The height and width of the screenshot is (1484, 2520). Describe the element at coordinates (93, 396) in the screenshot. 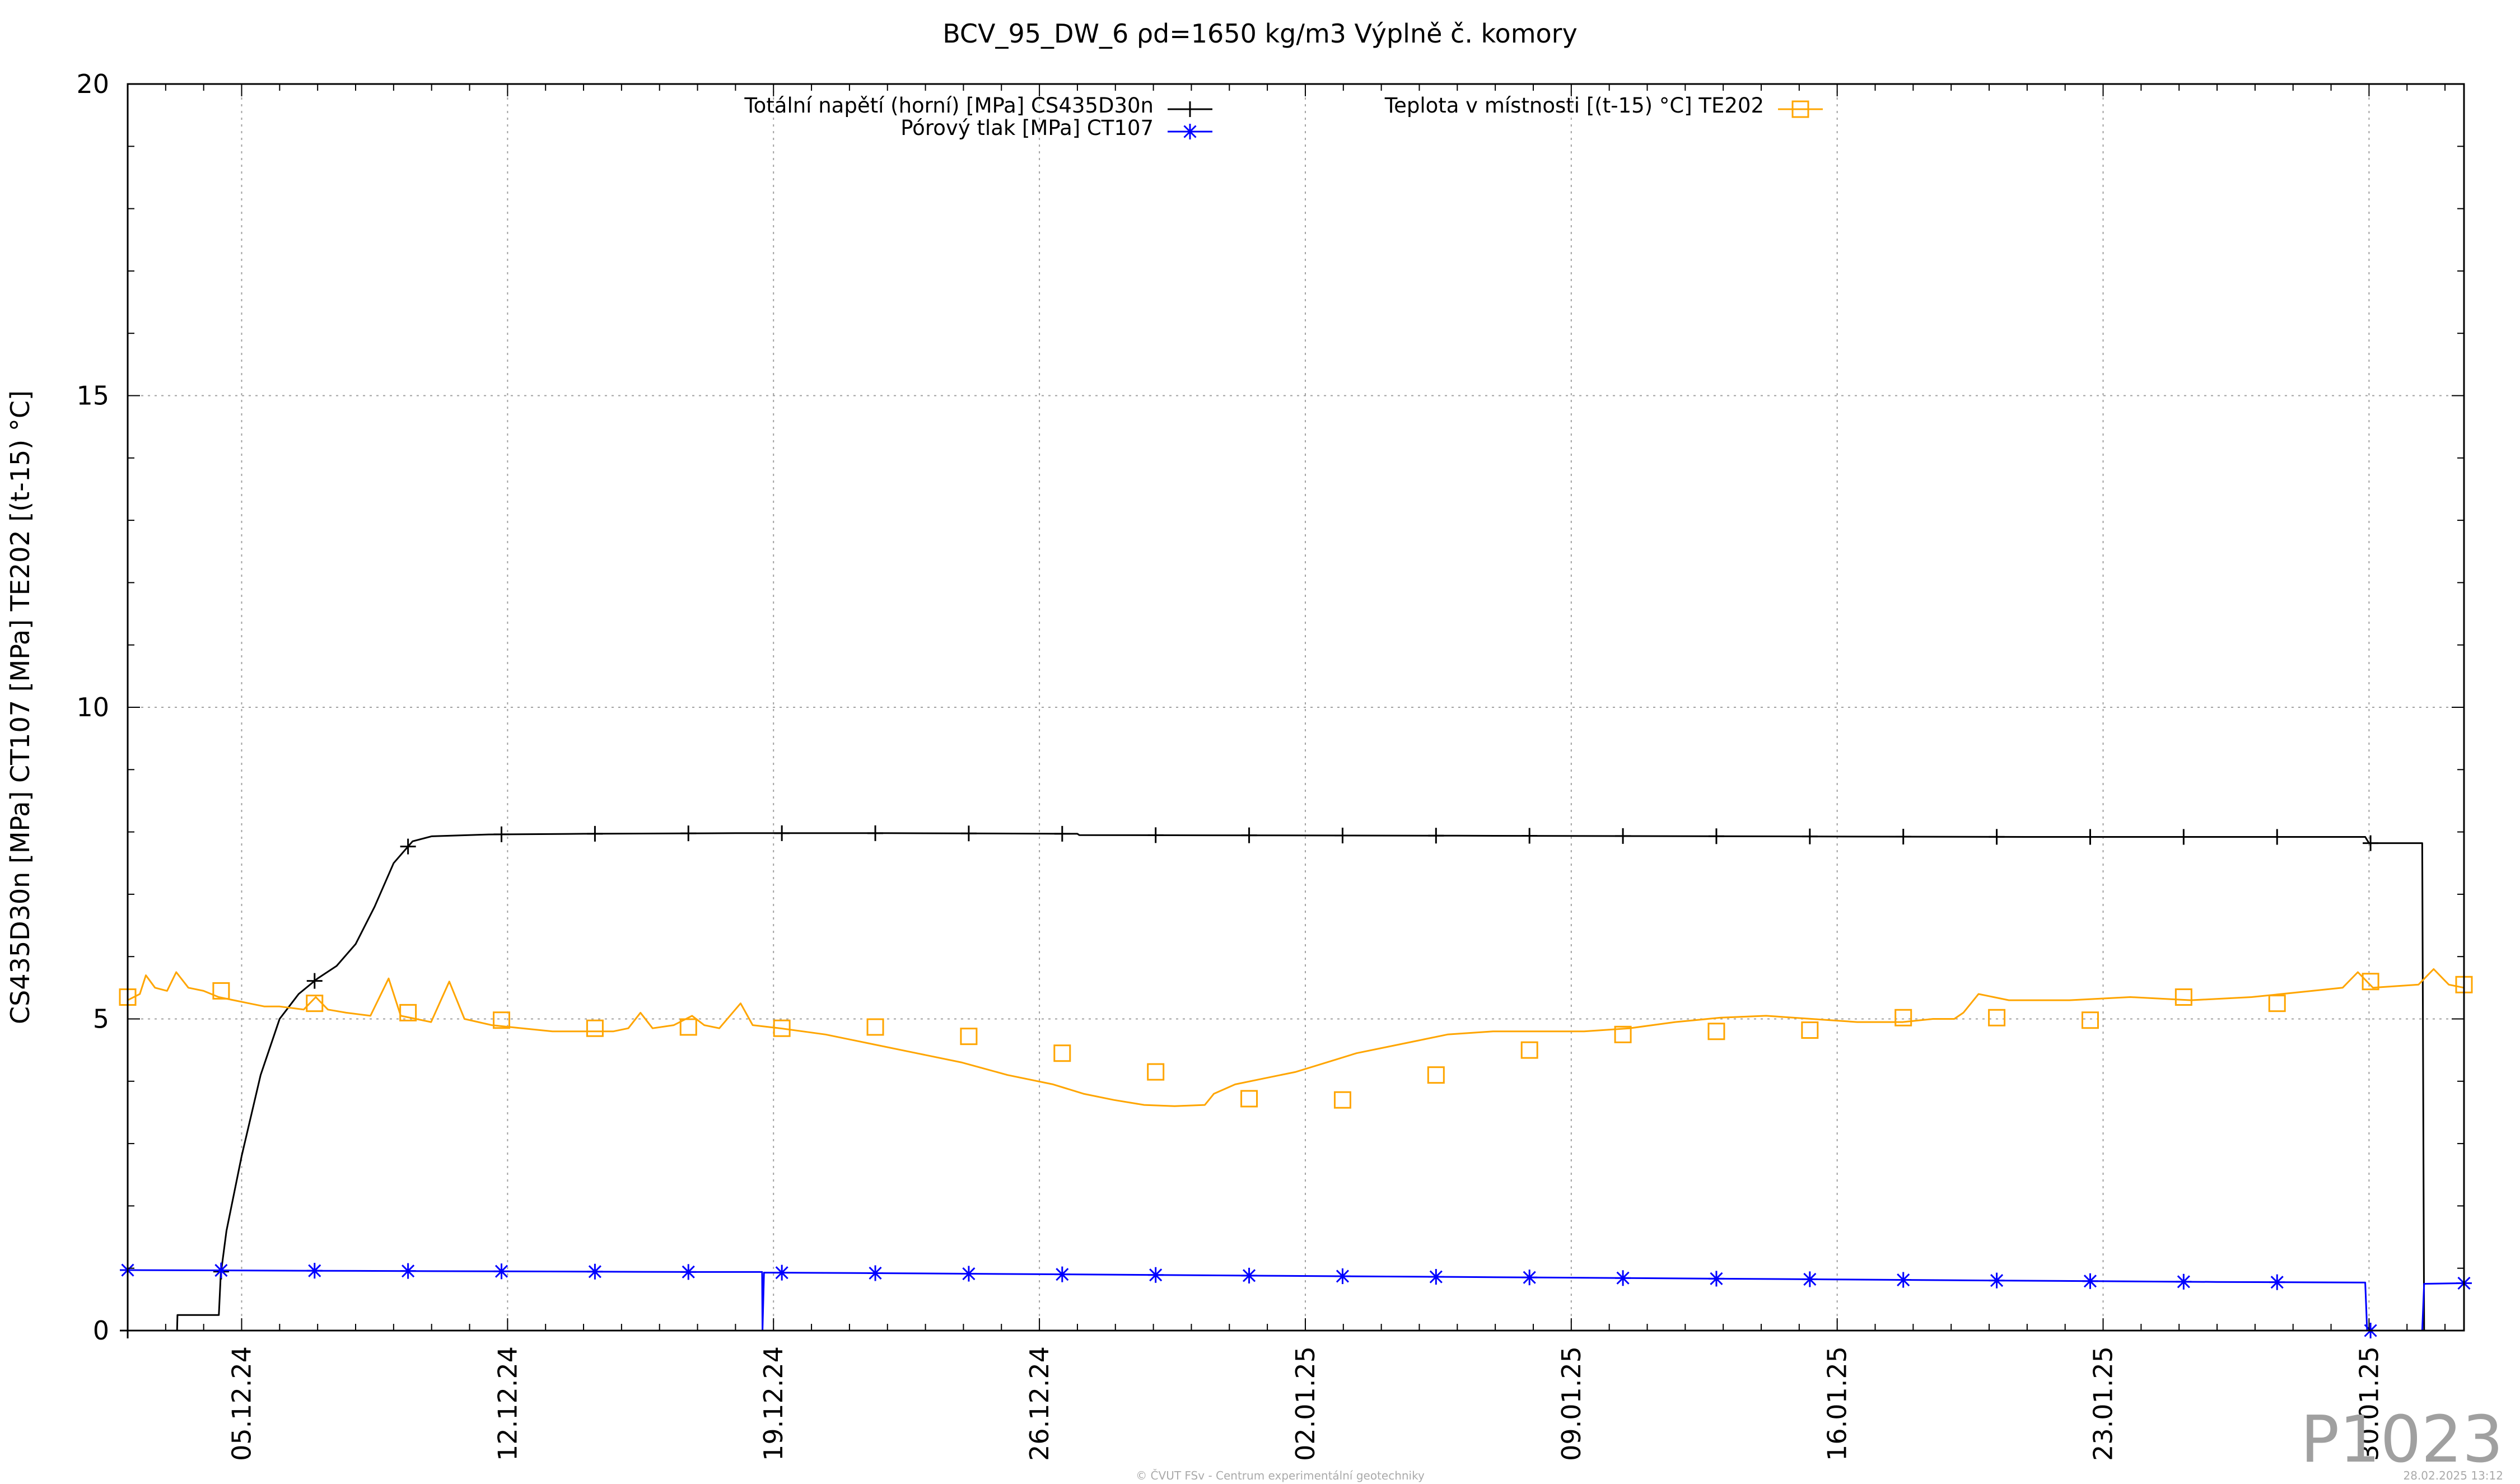

I see `y-tick-label: 15` at that location.